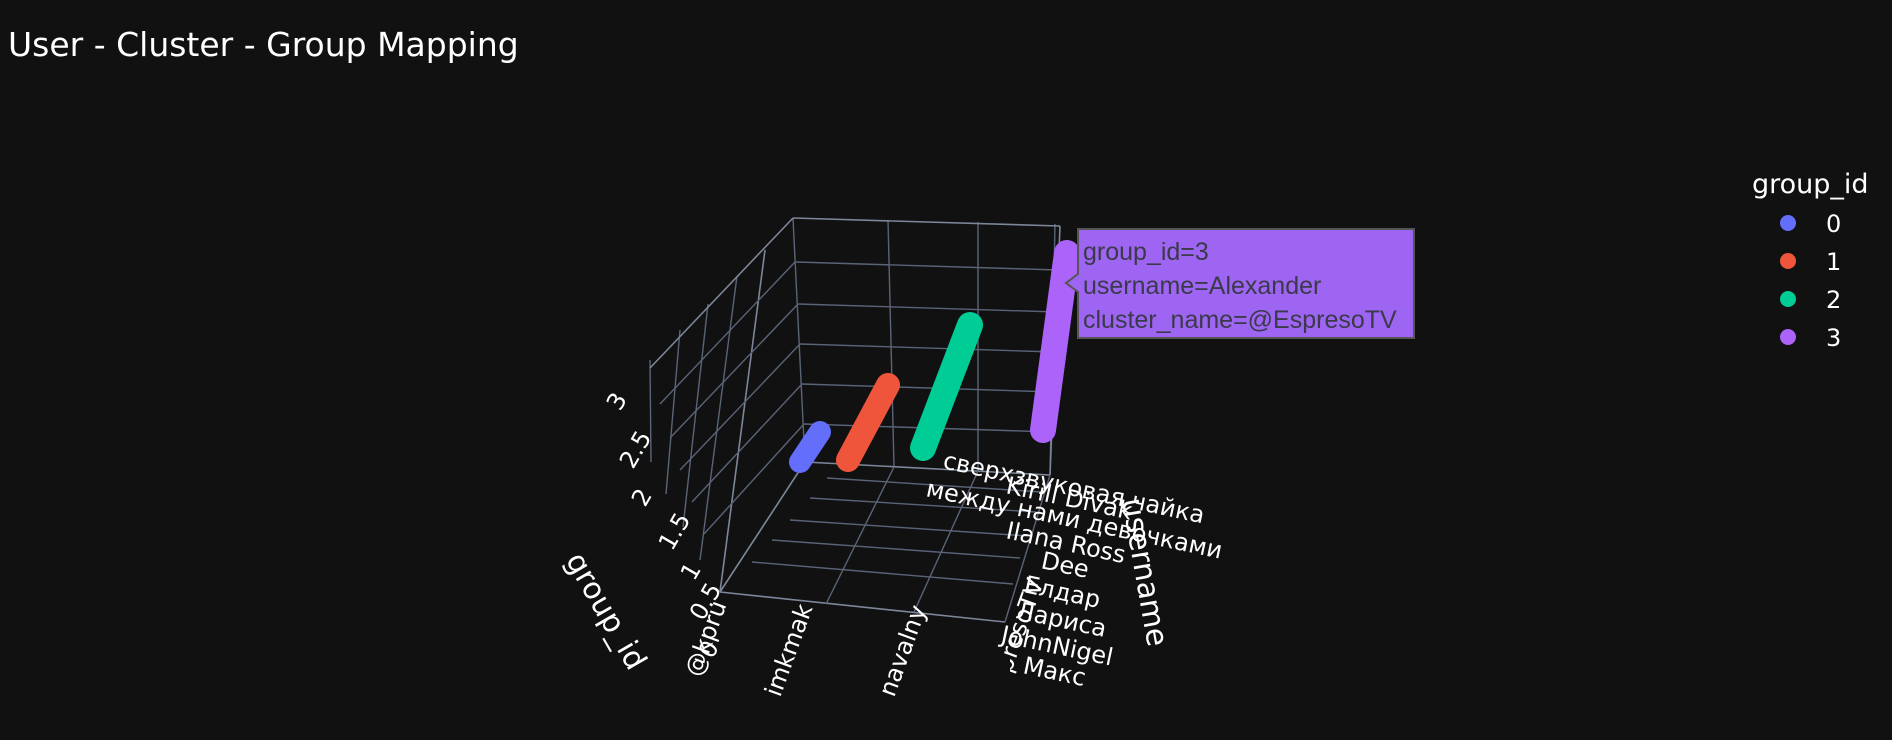 The image size is (1892, 740). I want to click on series-0-markers, so click(810, 447).